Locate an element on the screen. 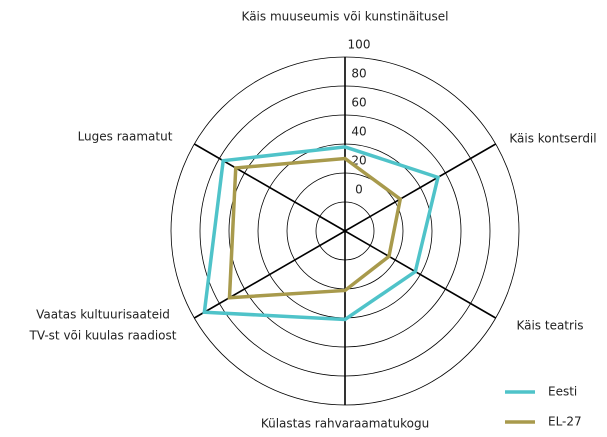 This screenshot has width=607, height=437. legend-label: EL-27 is located at coordinates (565, 422).